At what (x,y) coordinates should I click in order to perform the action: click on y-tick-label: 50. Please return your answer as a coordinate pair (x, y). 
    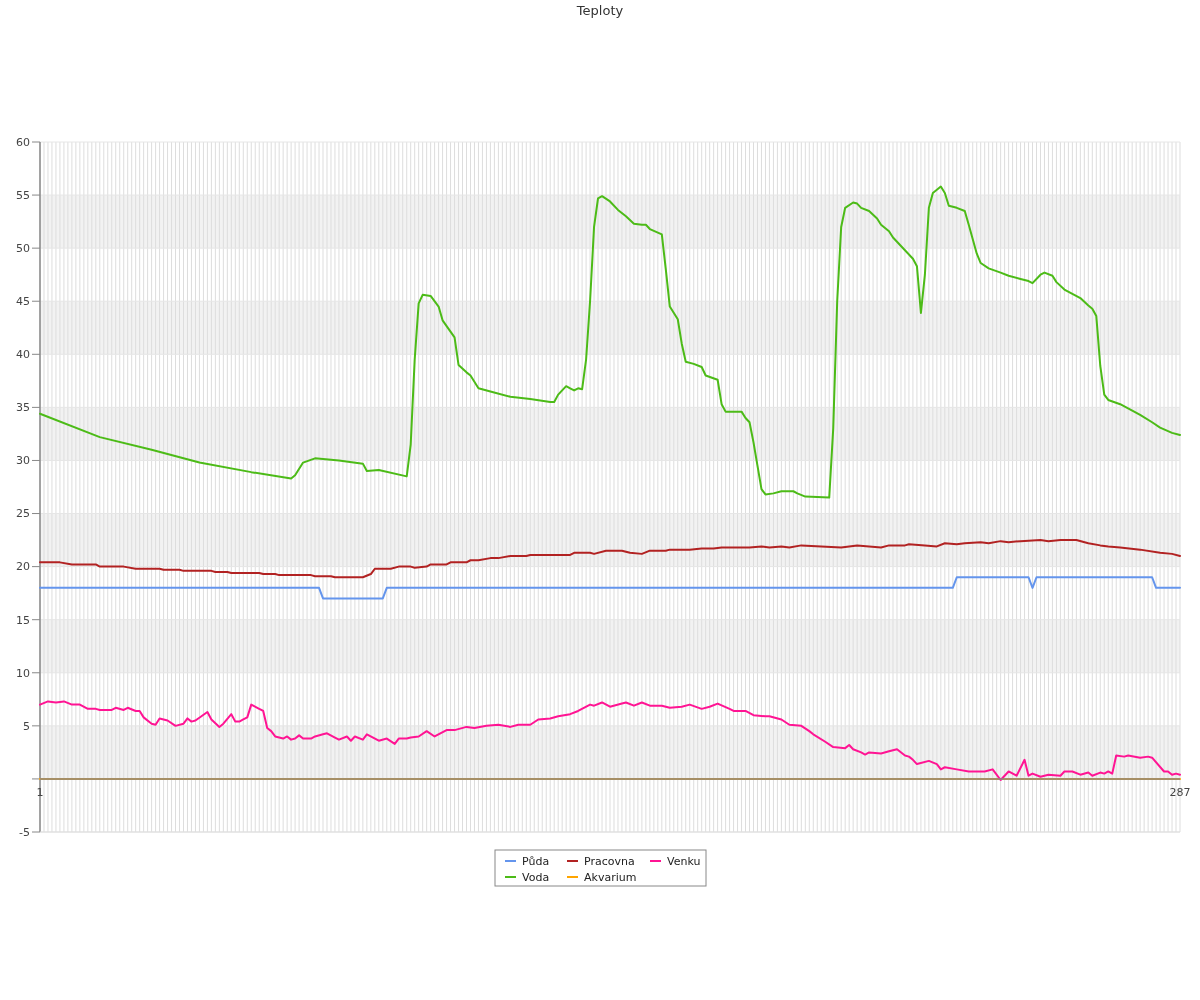
    Looking at the image, I should click on (23, 248).